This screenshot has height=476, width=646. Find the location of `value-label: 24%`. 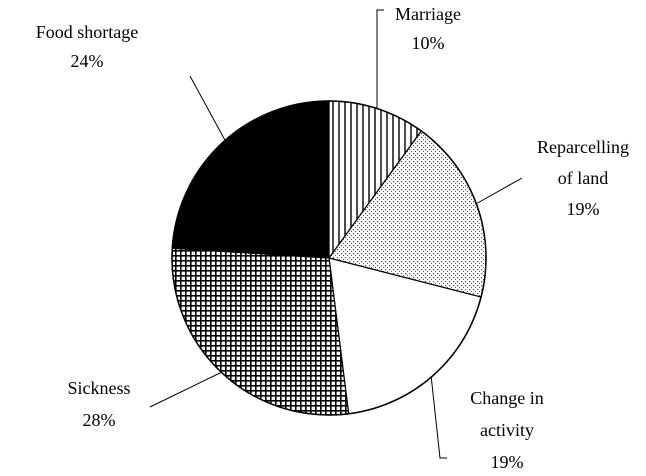

value-label: 24% is located at coordinates (87, 61).